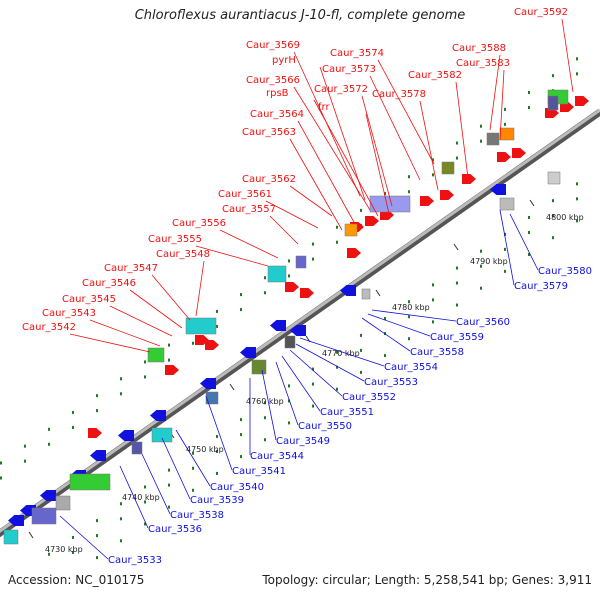  I want to click on gene-label: Caur_3580, so click(565, 271).